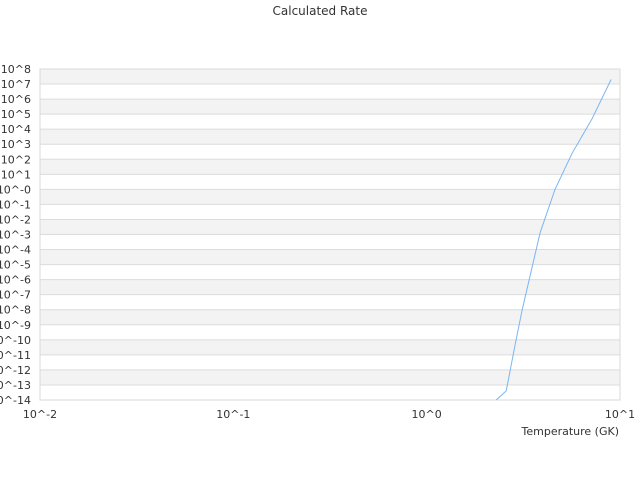  I want to click on y-tick-label: 10^4, so click(16, 129).